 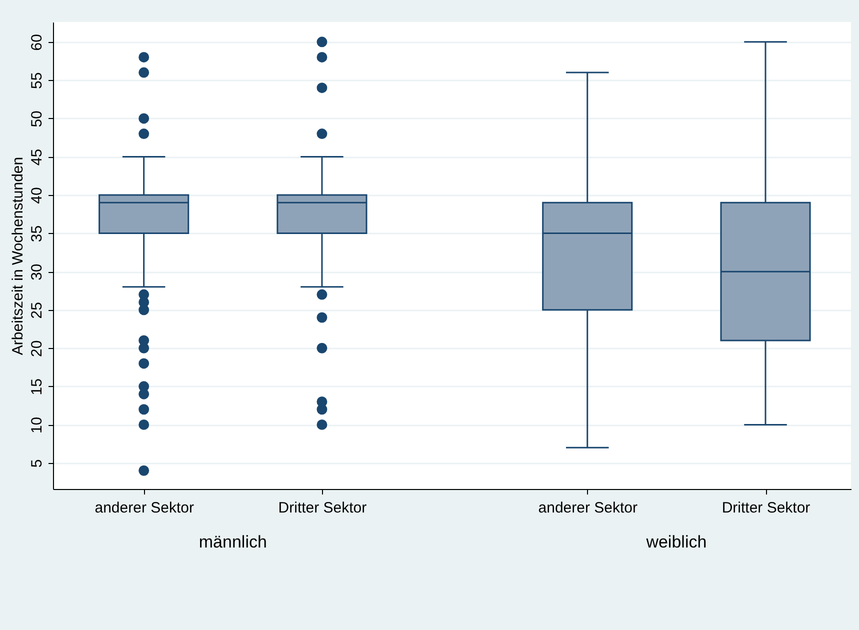 I want to click on text: männlich, so click(x=232, y=542).